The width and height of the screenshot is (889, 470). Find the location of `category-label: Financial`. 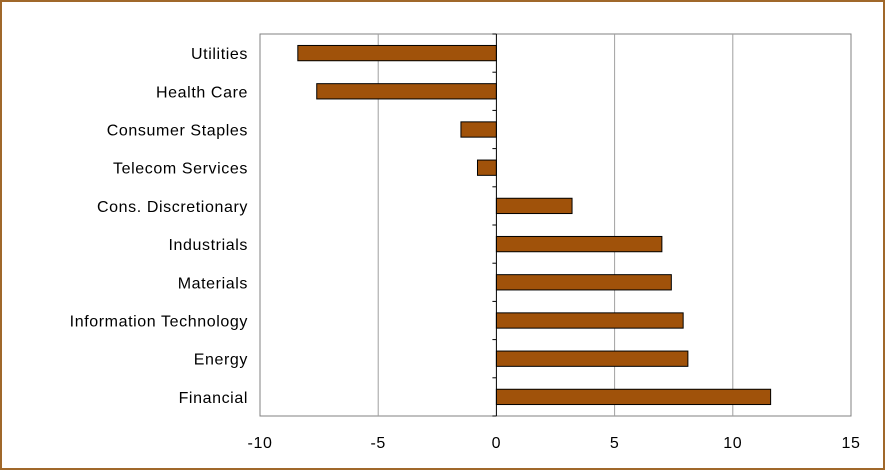

category-label: Financial is located at coordinates (213, 398).